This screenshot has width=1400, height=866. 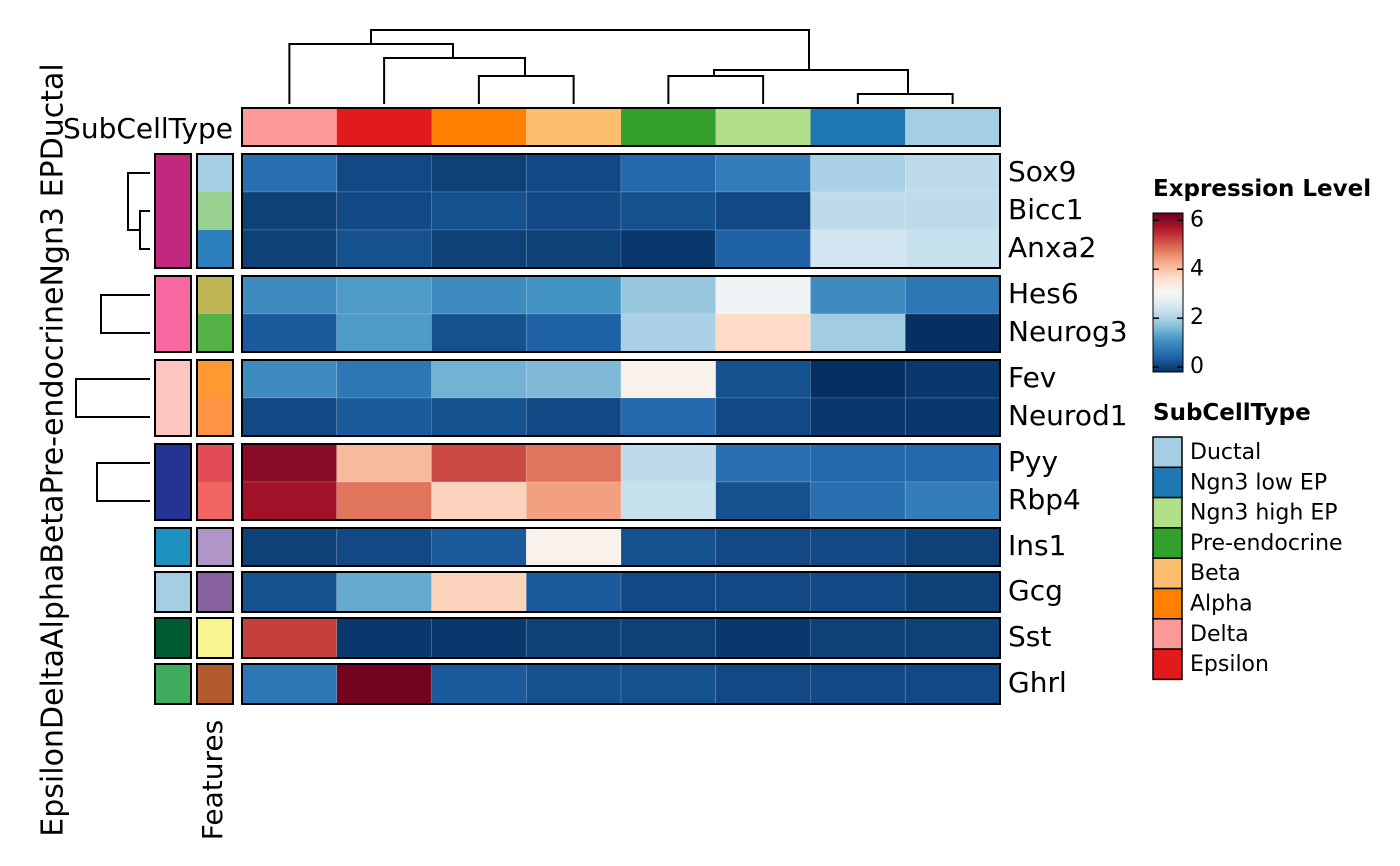 What do you see at coordinates (1029, 636) in the screenshot?
I see `gene-label: Sst` at bounding box center [1029, 636].